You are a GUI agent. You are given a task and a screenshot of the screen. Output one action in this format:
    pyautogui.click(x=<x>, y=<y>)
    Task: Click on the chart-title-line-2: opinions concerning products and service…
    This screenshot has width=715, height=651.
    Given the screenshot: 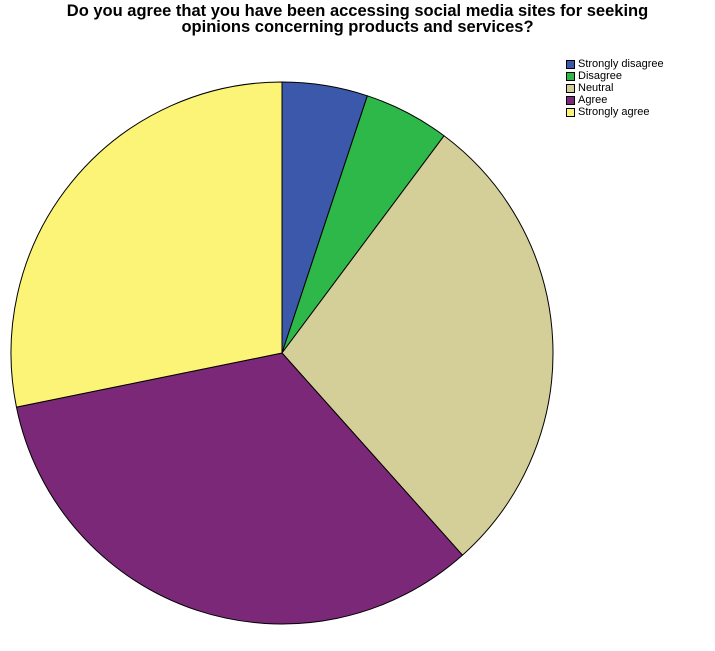 What is the action you would take?
    pyautogui.click(x=357, y=27)
    